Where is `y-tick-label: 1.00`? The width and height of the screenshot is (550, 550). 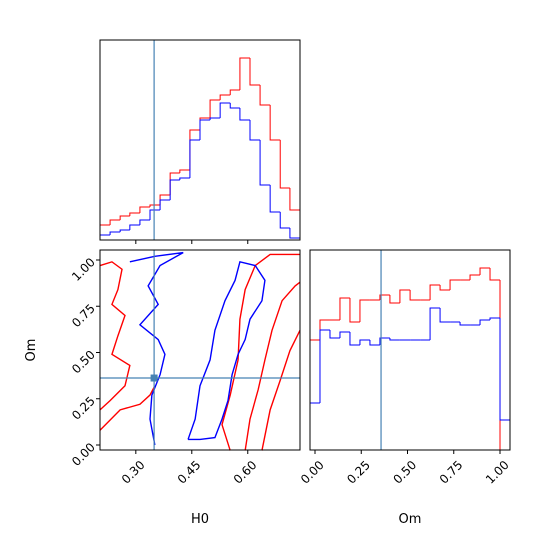 y-tick-label: 1.00 is located at coordinates (83, 269).